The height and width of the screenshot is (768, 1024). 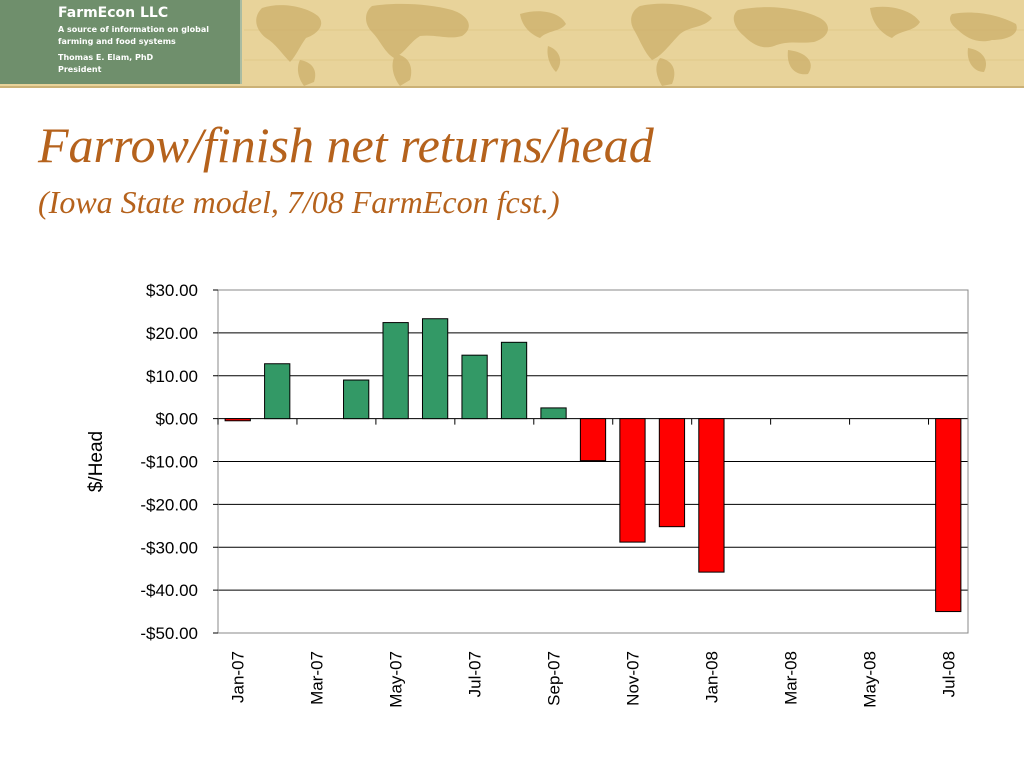 I want to click on y-tick-label: -$40.00, so click(x=169, y=590).